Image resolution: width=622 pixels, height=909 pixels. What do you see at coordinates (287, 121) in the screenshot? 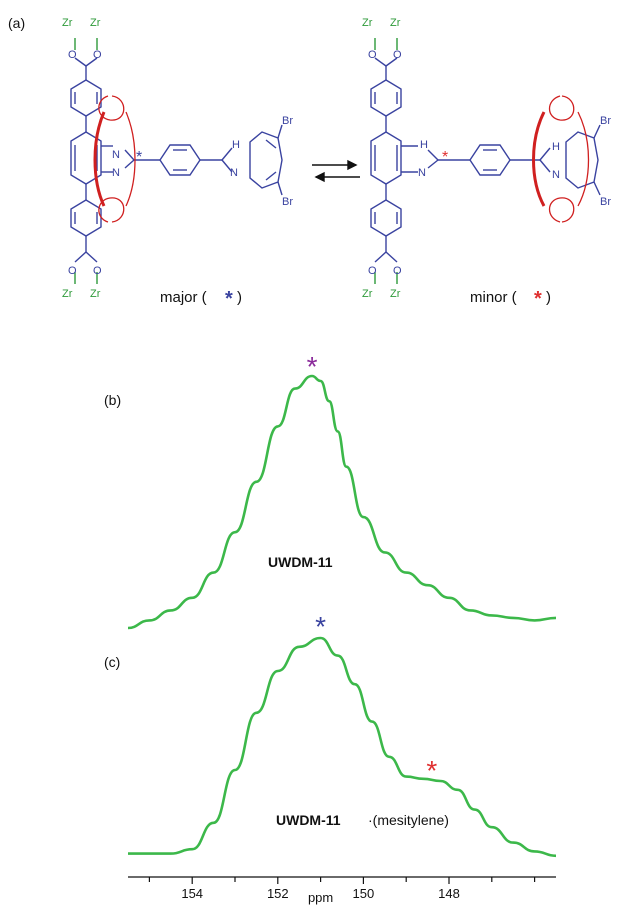
I see `br-label-major-top: Br` at bounding box center [287, 121].